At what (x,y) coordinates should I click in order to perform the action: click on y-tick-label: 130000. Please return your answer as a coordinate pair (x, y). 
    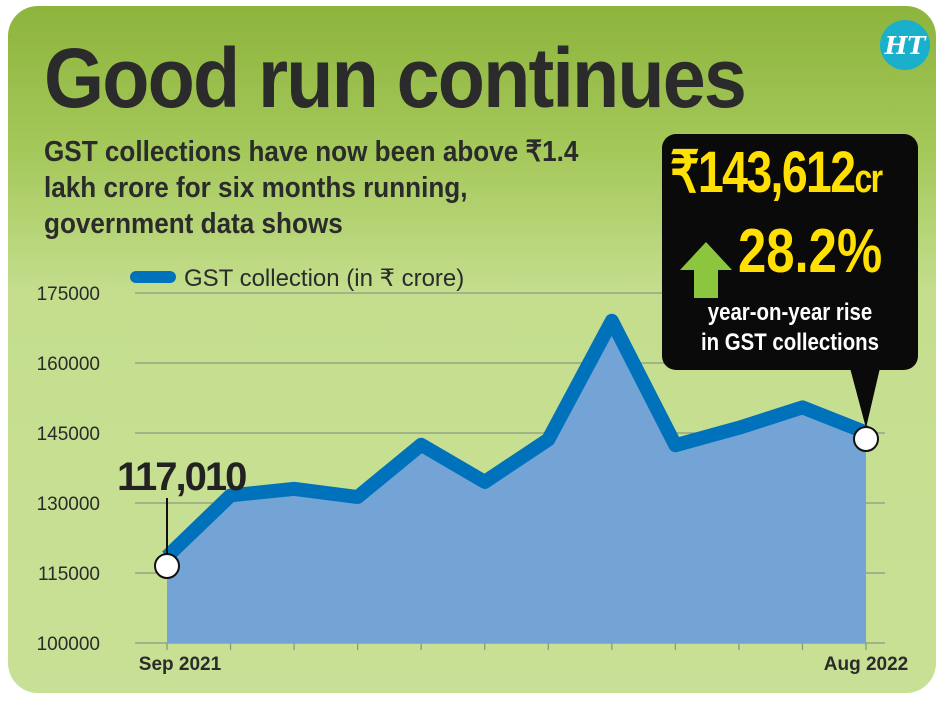
    Looking at the image, I should click on (68, 504).